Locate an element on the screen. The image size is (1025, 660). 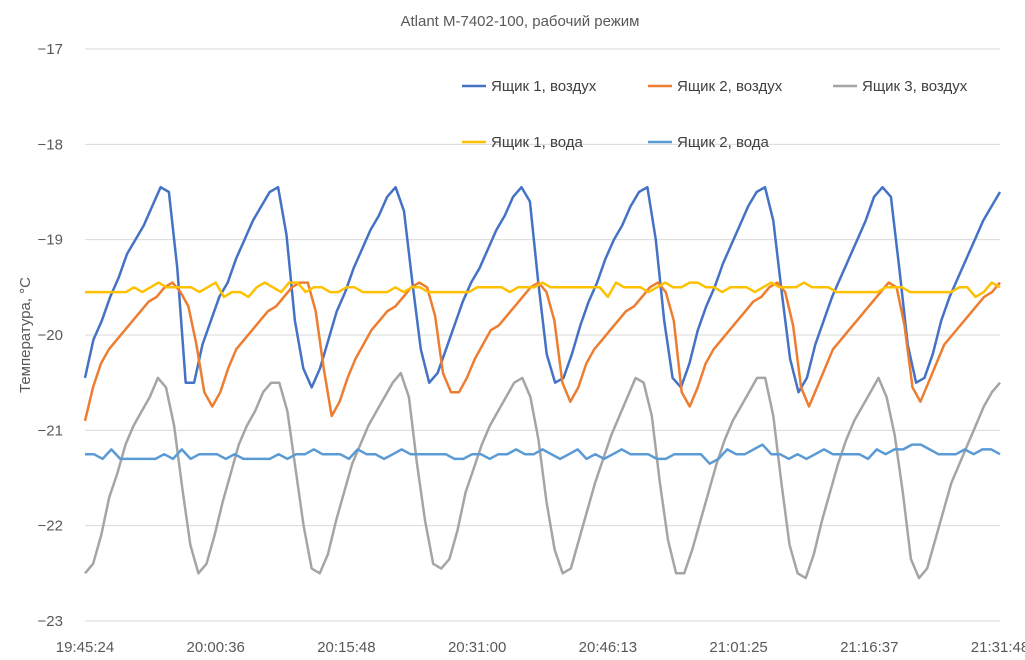
x-tick-label: 21:31:48 is located at coordinates (998, 647).